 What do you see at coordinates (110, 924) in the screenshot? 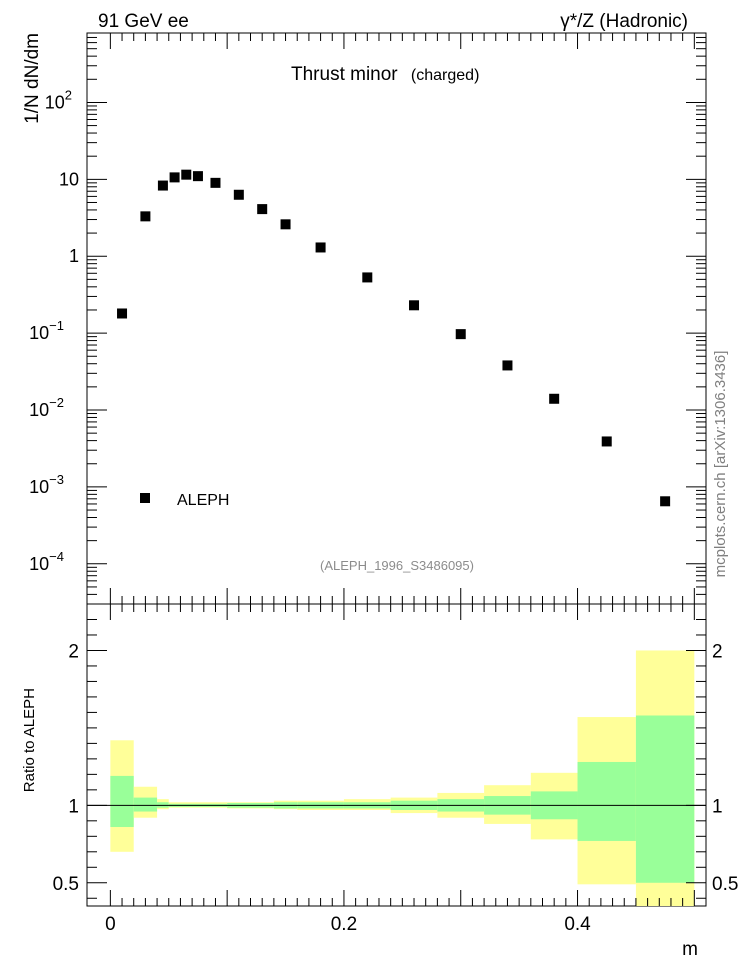
I see `x-tick-label: 0` at bounding box center [110, 924].